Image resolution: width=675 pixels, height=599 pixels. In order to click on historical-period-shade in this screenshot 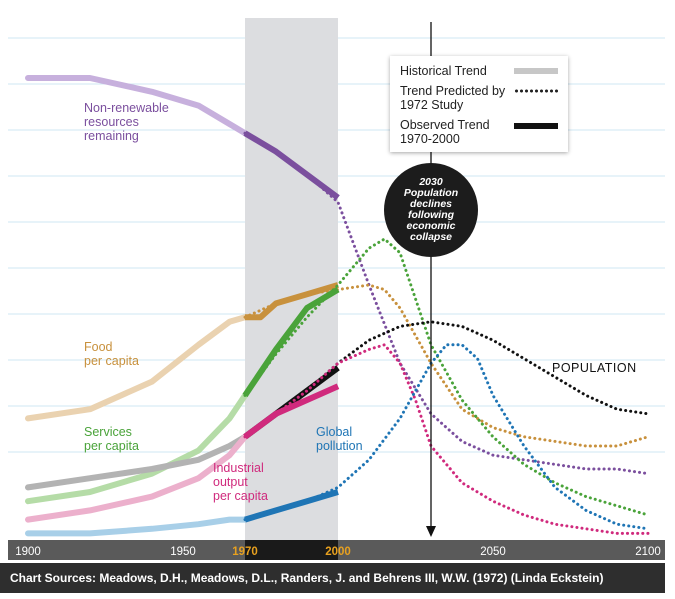, I will do `click(291, 279)`.